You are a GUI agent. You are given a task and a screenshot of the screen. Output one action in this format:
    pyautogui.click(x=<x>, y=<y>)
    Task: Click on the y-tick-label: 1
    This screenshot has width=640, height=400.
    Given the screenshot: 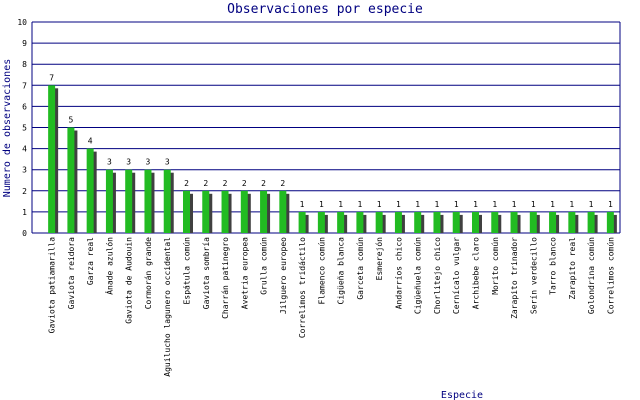 What is the action you would take?
    pyautogui.click(x=24, y=212)
    